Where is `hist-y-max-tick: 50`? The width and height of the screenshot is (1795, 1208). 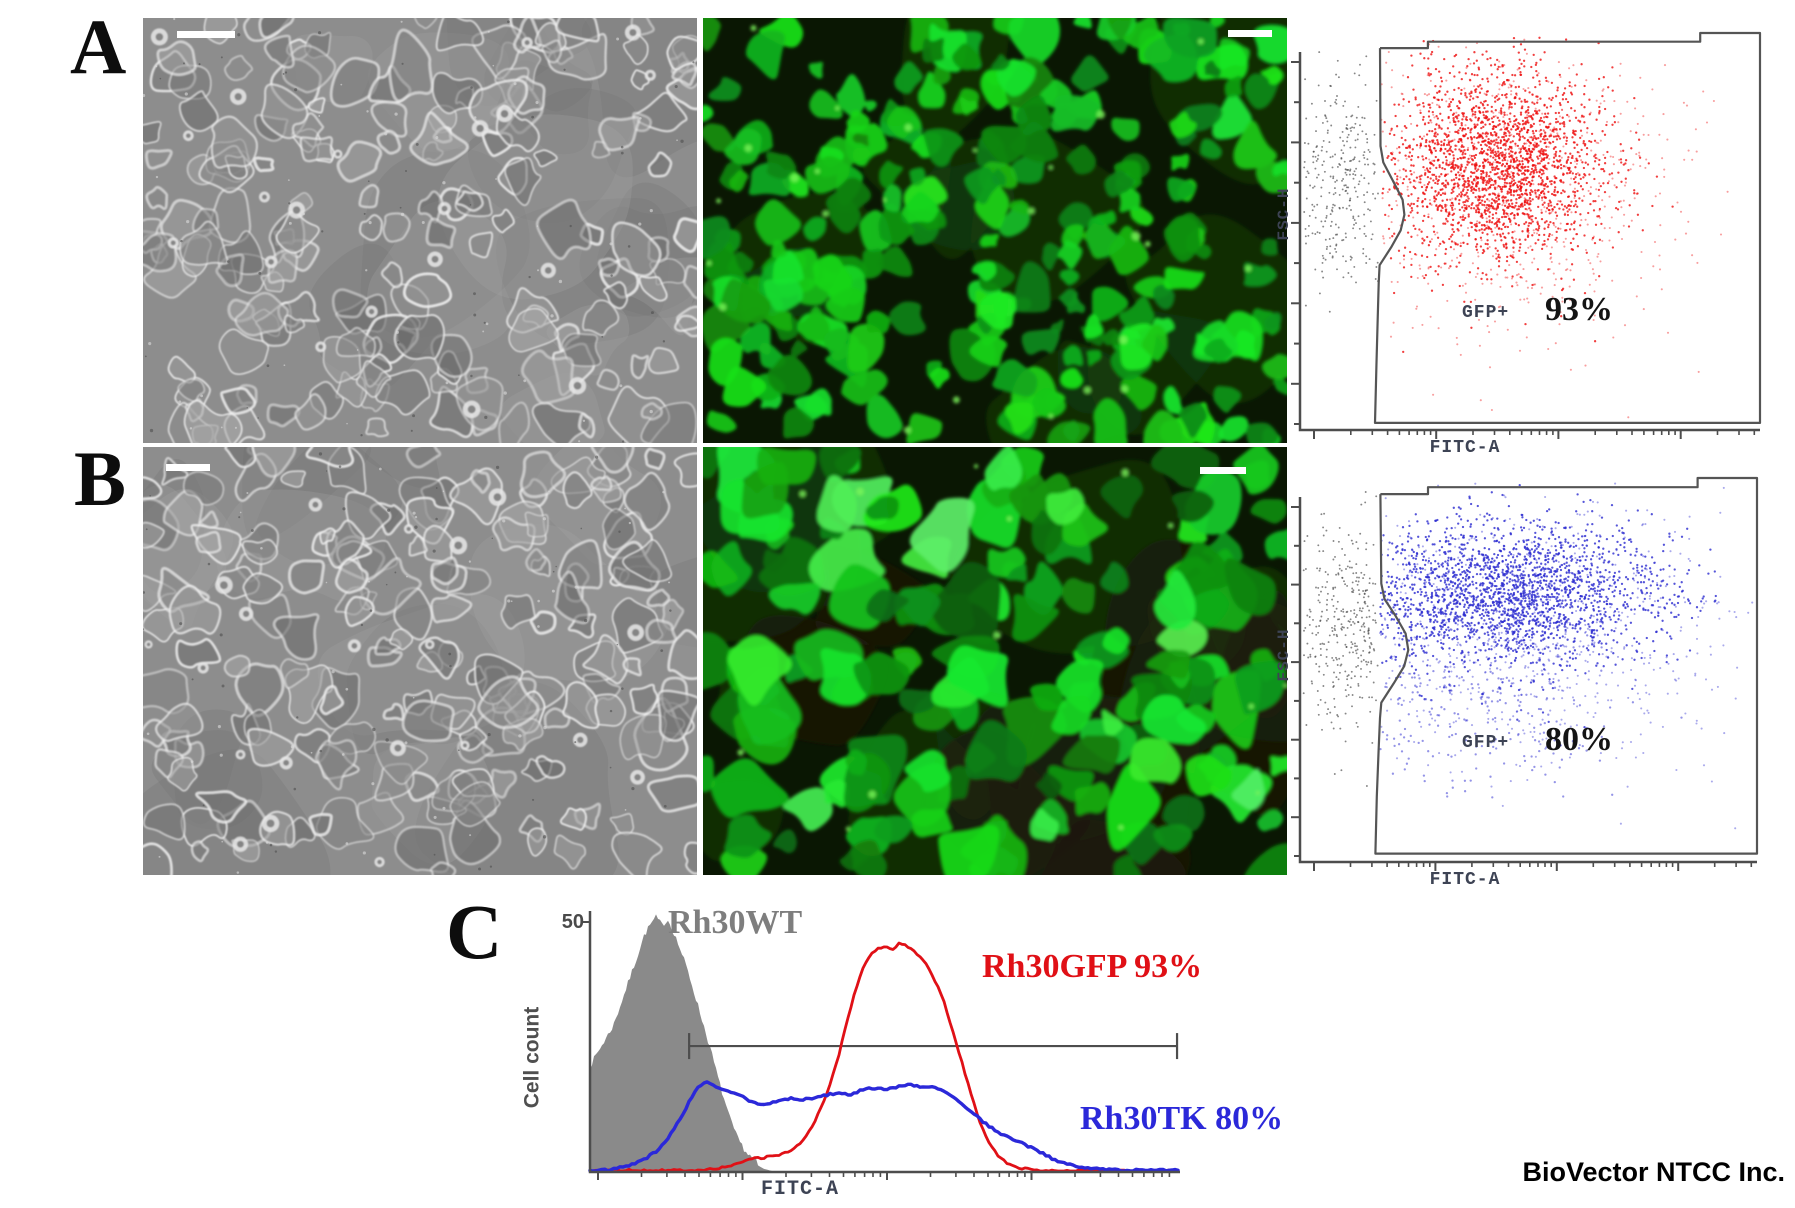 hist-y-max-tick: 50 is located at coordinates (572, 922).